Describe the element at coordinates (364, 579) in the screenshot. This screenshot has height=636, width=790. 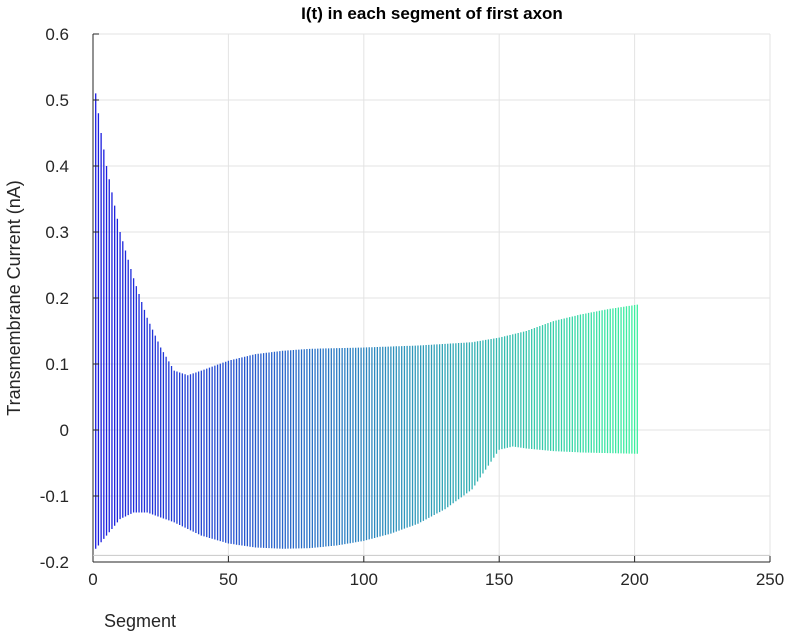
I see `x-tick-label: 100` at that location.